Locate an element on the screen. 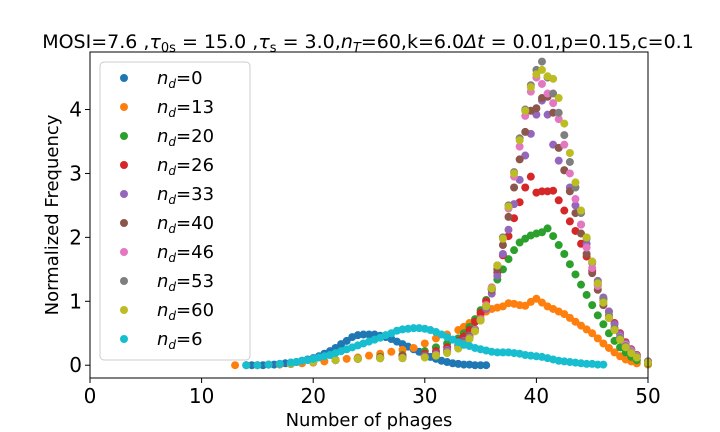 The image size is (720, 432). legend-frame is located at coordinates (175, 211).